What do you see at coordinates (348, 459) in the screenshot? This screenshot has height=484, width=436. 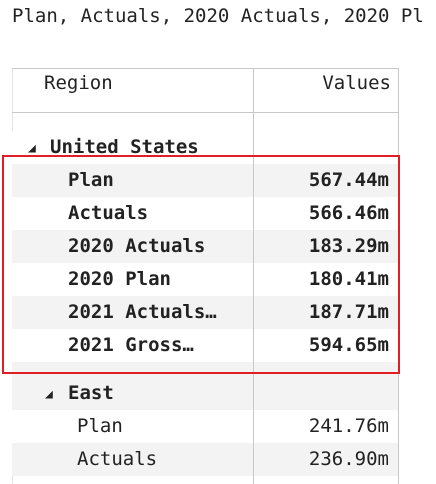 I see `row-value: 236.90m` at bounding box center [348, 459].